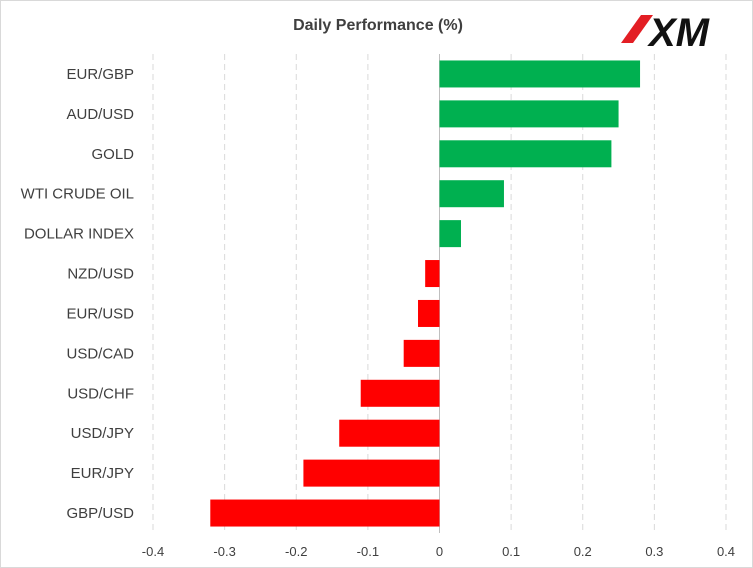 This screenshot has height=568, width=753. I want to click on logo-accent-stripe, so click(637, 29).